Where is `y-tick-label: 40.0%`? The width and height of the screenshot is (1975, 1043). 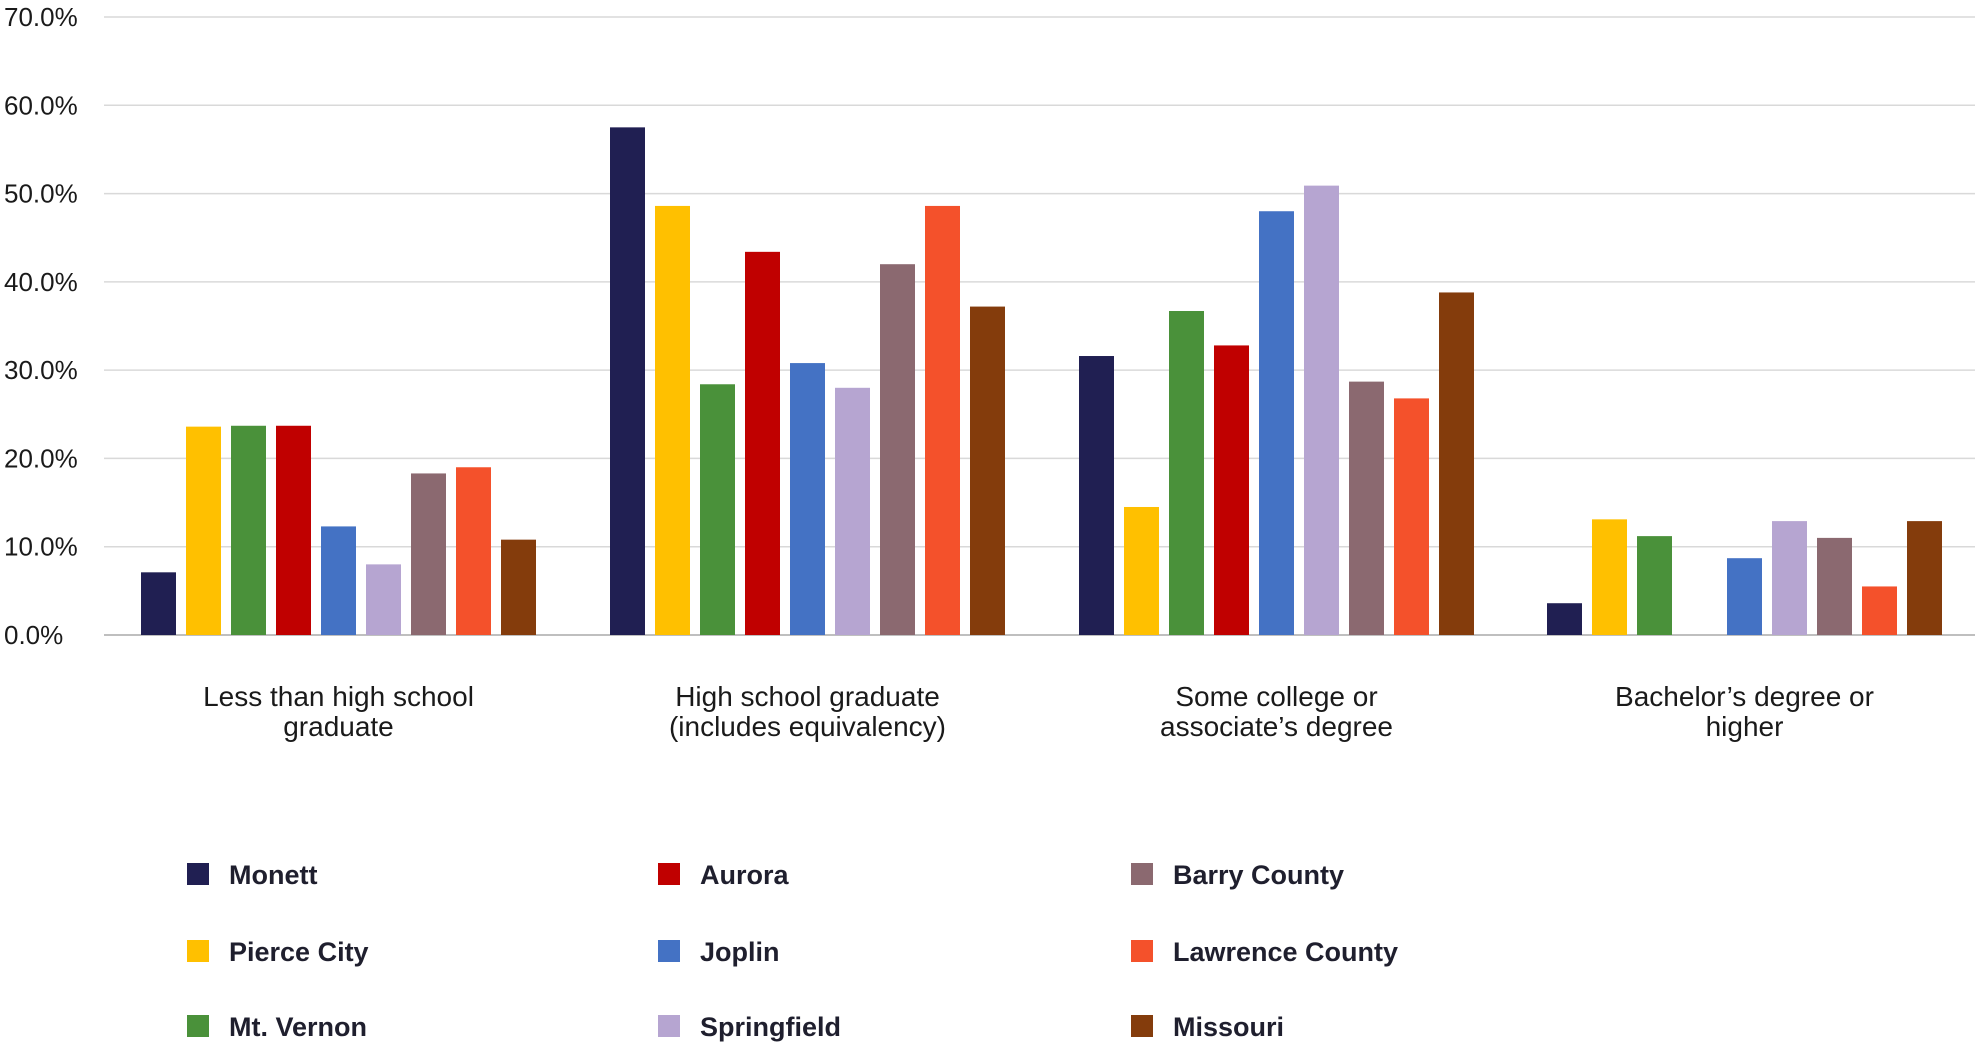 y-tick-label: 40.0% is located at coordinates (41, 282).